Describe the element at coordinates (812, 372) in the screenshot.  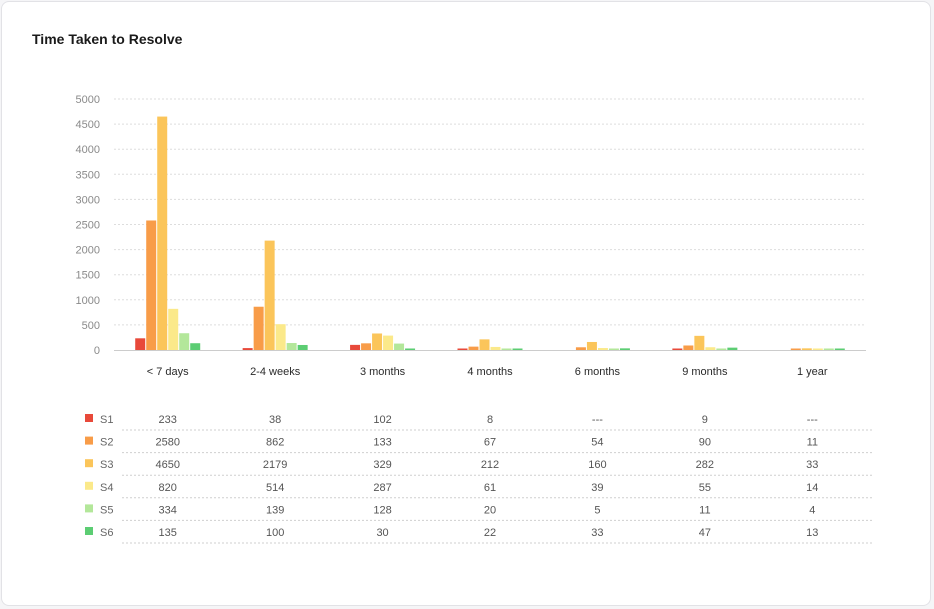
I see `x-category-label: 1 year` at that location.